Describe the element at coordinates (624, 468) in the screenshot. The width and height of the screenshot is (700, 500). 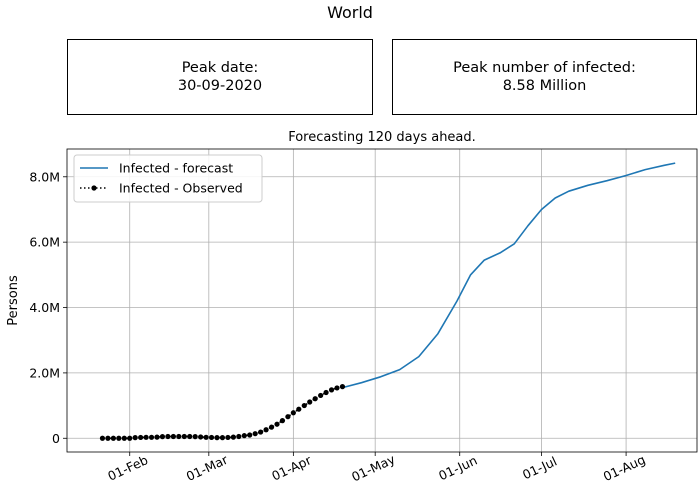
I see `x-tick-label: 01-Aug` at that location.